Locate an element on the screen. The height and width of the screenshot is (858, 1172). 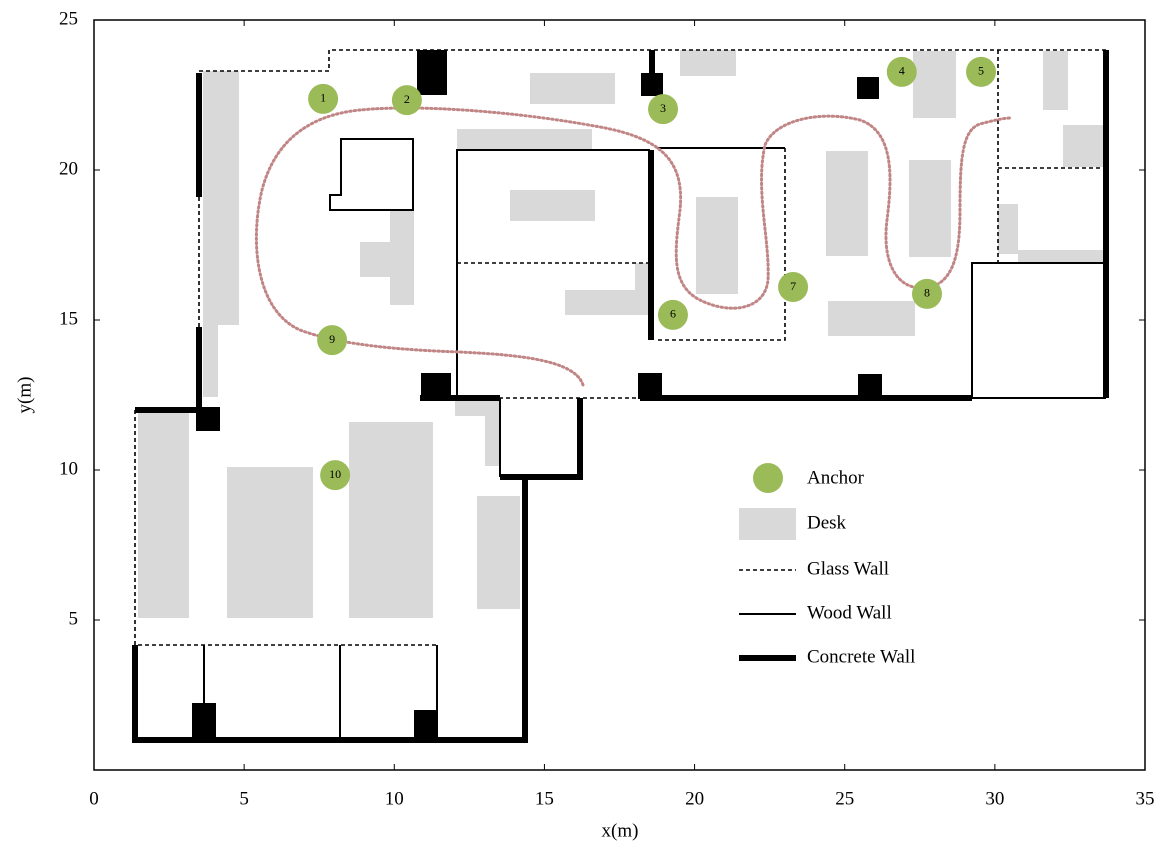
anchor-label: 7 is located at coordinates (793, 286).